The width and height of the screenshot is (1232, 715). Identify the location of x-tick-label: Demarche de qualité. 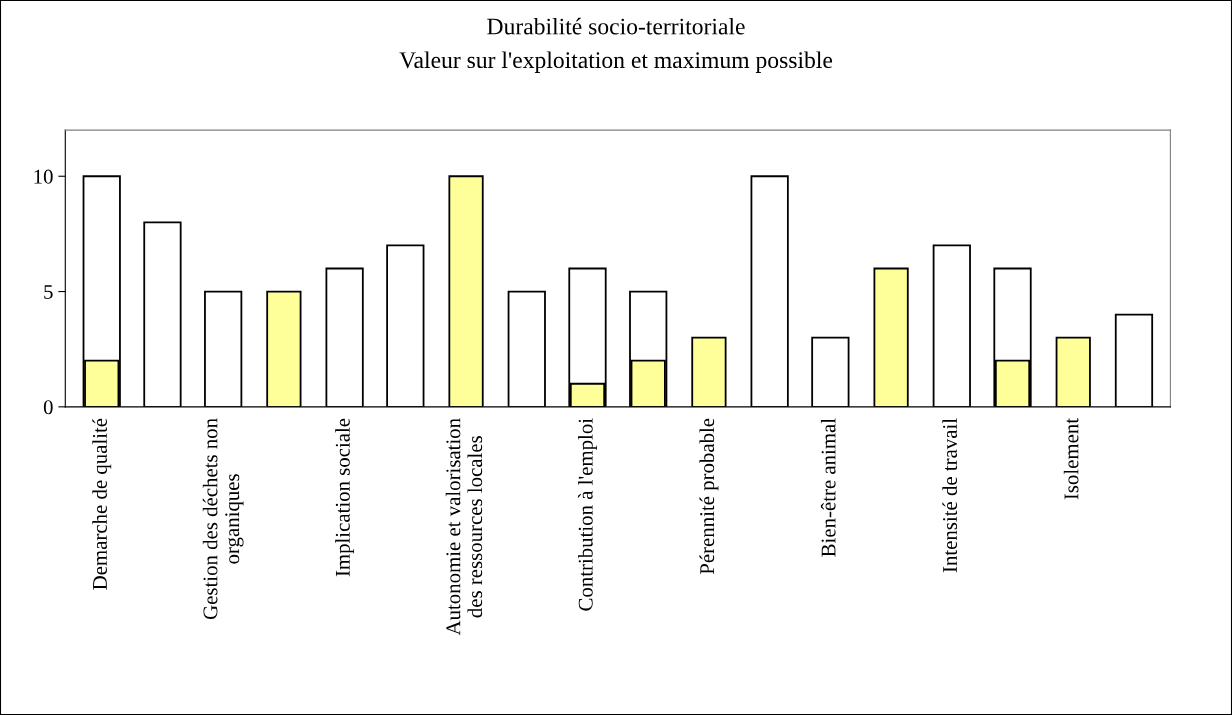
(102, 504).